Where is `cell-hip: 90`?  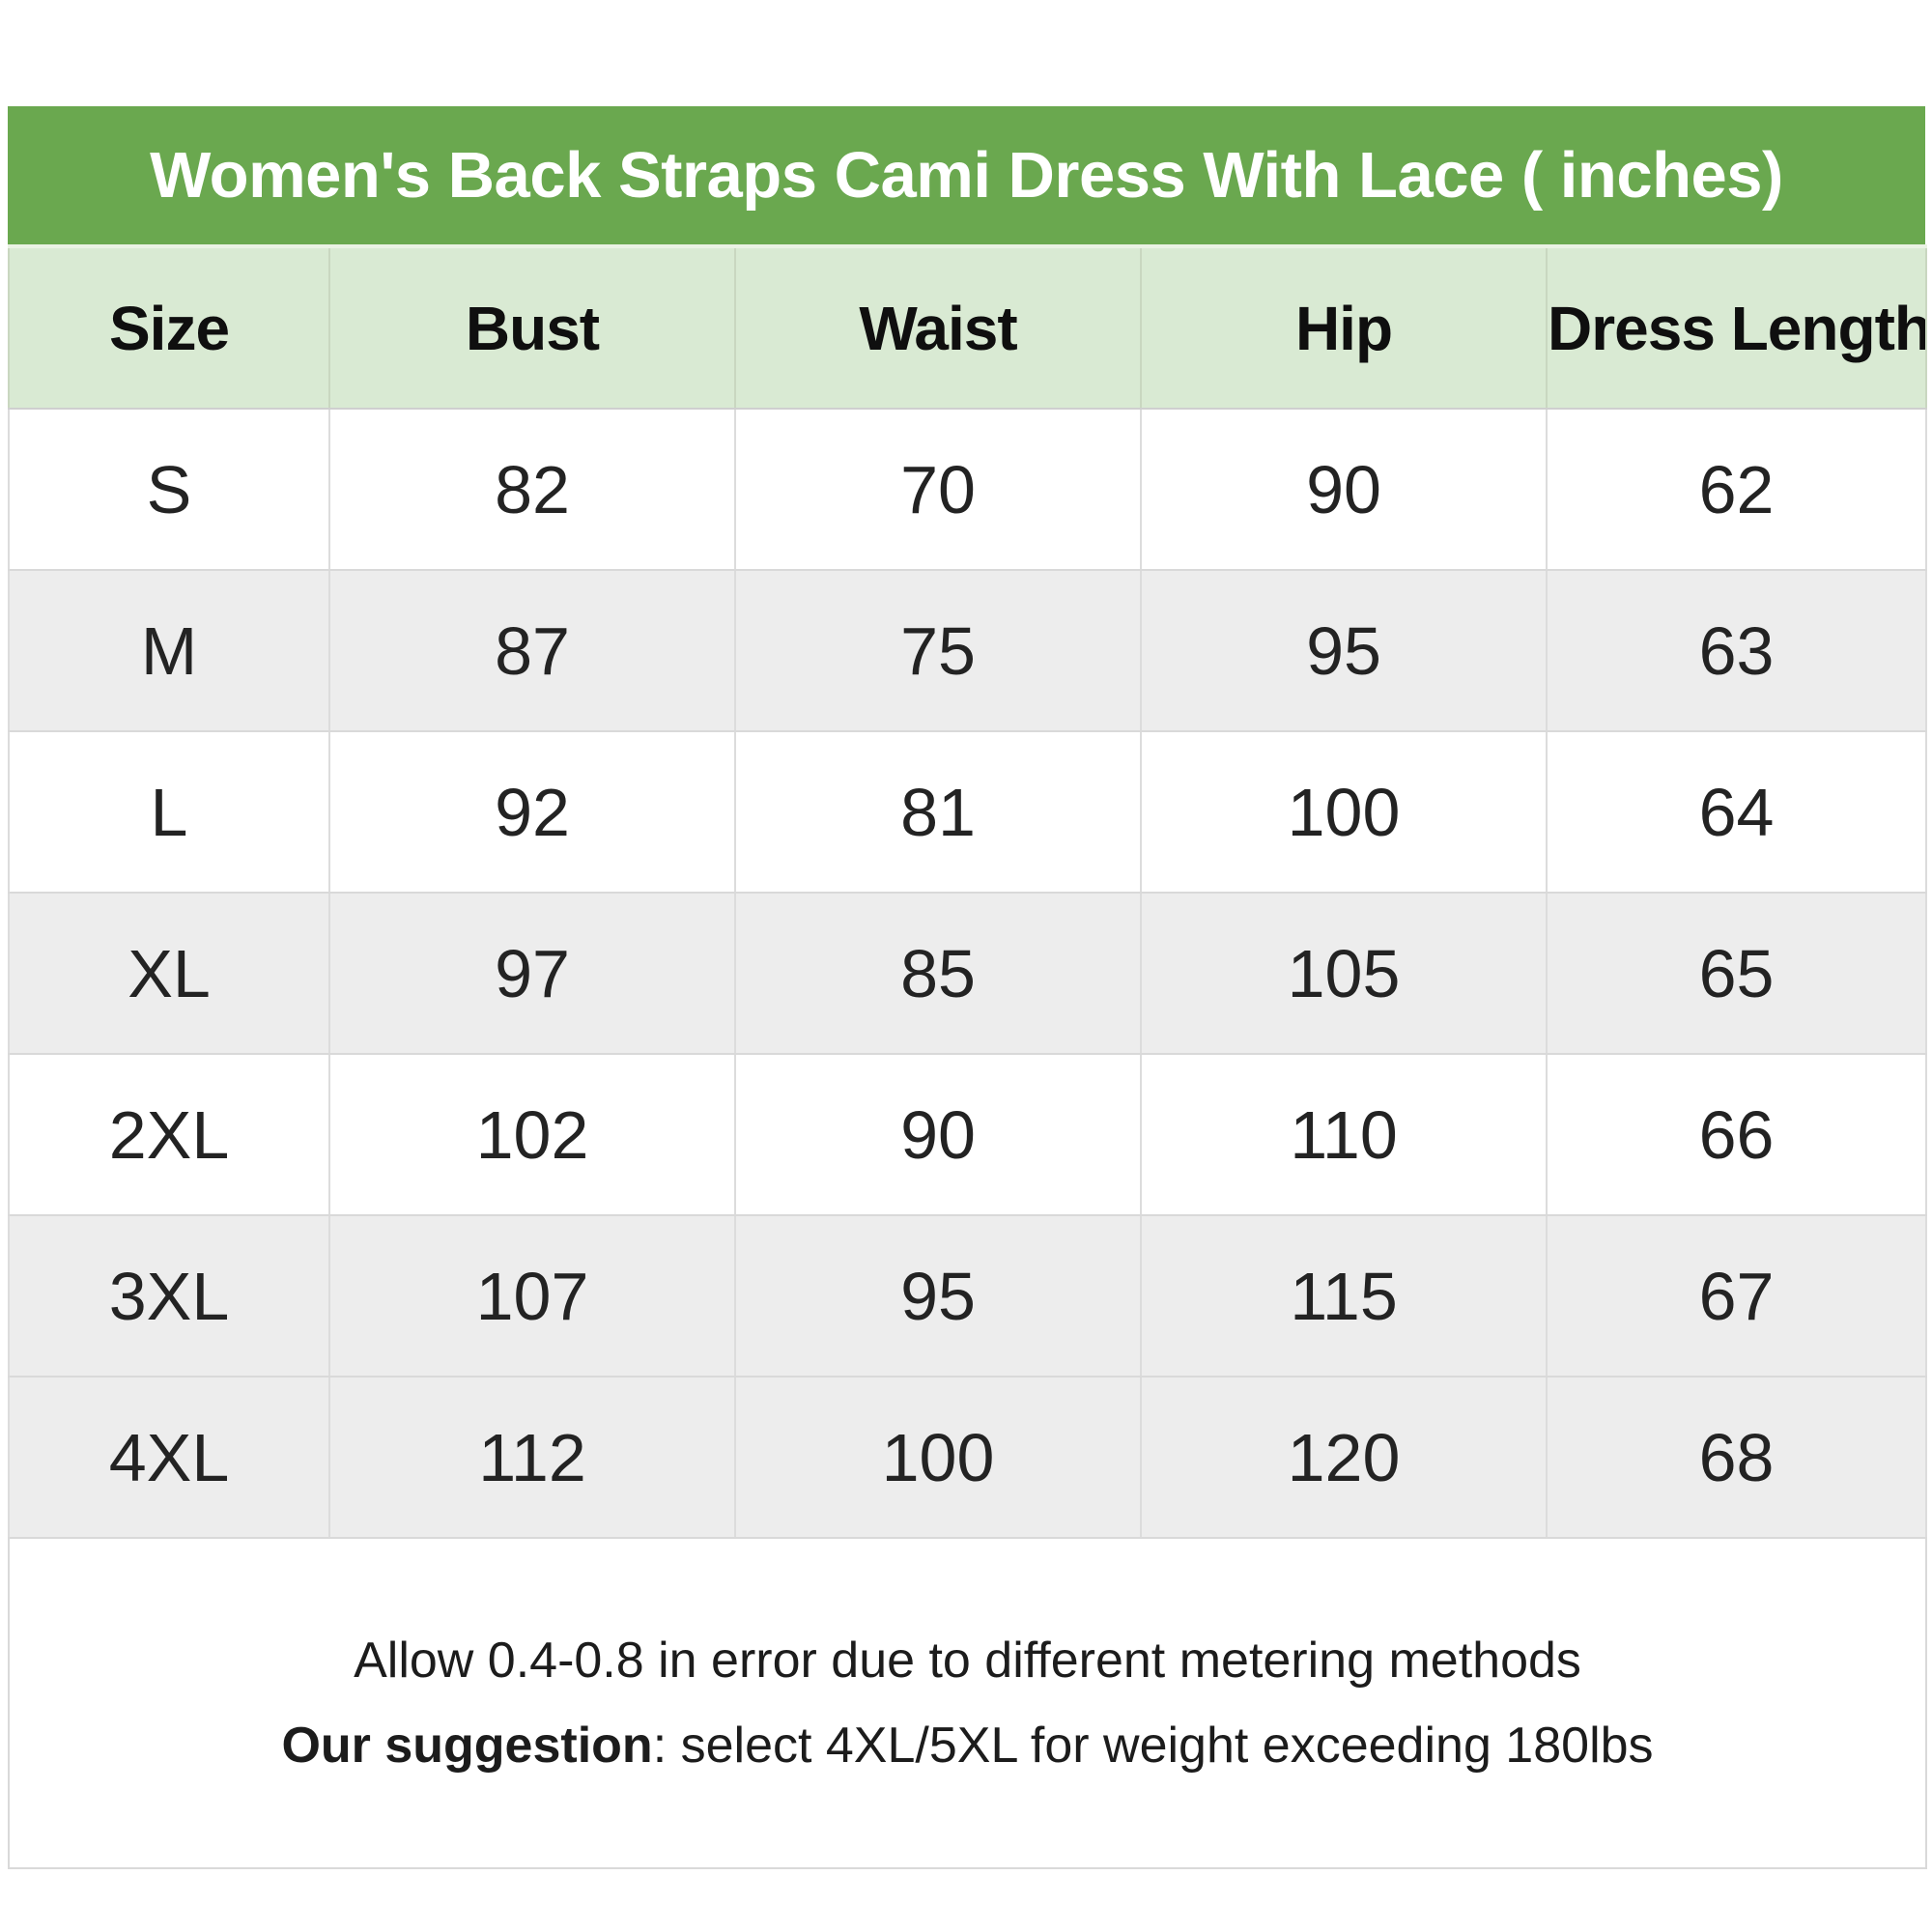
cell-hip: 90 is located at coordinates (1344, 489).